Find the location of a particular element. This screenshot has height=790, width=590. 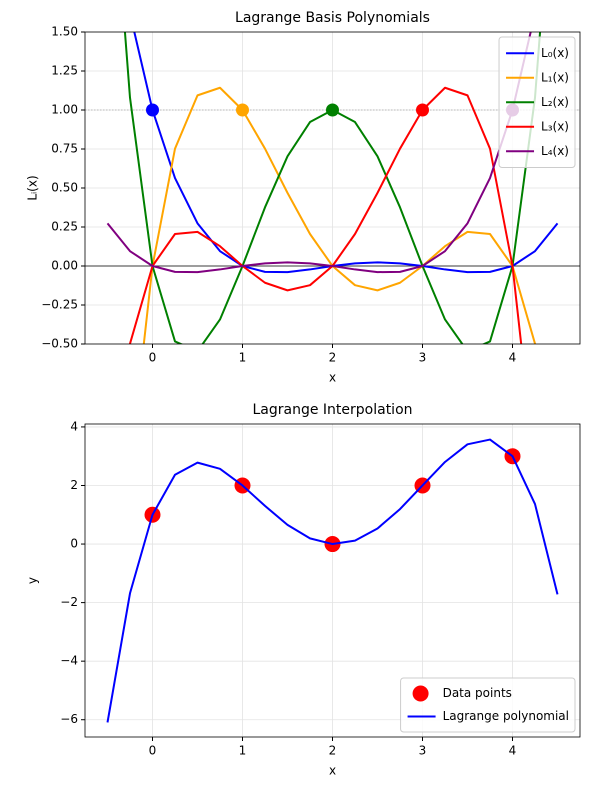

y-tick-label: 0 is located at coordinates (74, 544).